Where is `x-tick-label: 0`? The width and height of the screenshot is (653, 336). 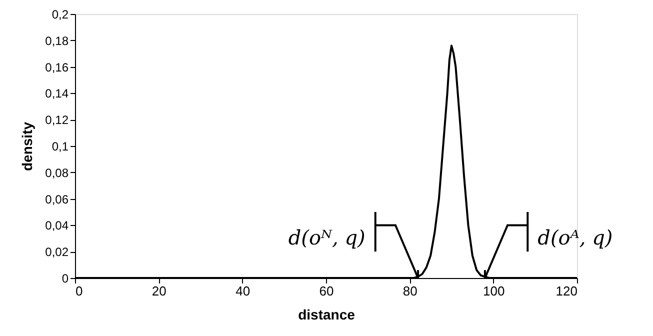
x-tick-label: 0 is located at coordinates (79, 291).